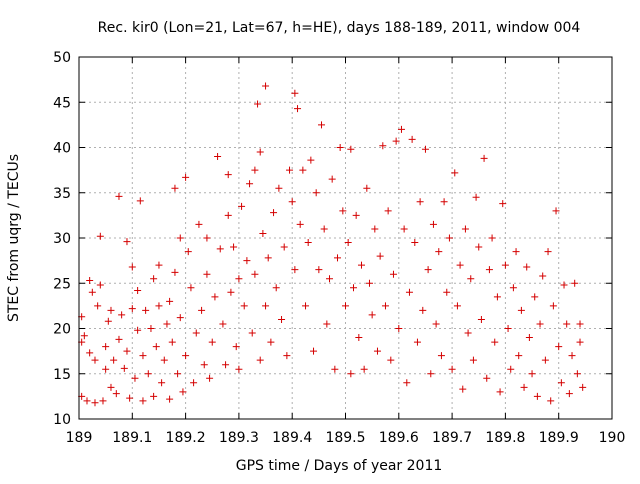 Image resolution: width=640 pixels, height=484 pixels. Describe the element at coordinates (62, 420) in the screenshot. I see `y-tick-label: 10` at that location.